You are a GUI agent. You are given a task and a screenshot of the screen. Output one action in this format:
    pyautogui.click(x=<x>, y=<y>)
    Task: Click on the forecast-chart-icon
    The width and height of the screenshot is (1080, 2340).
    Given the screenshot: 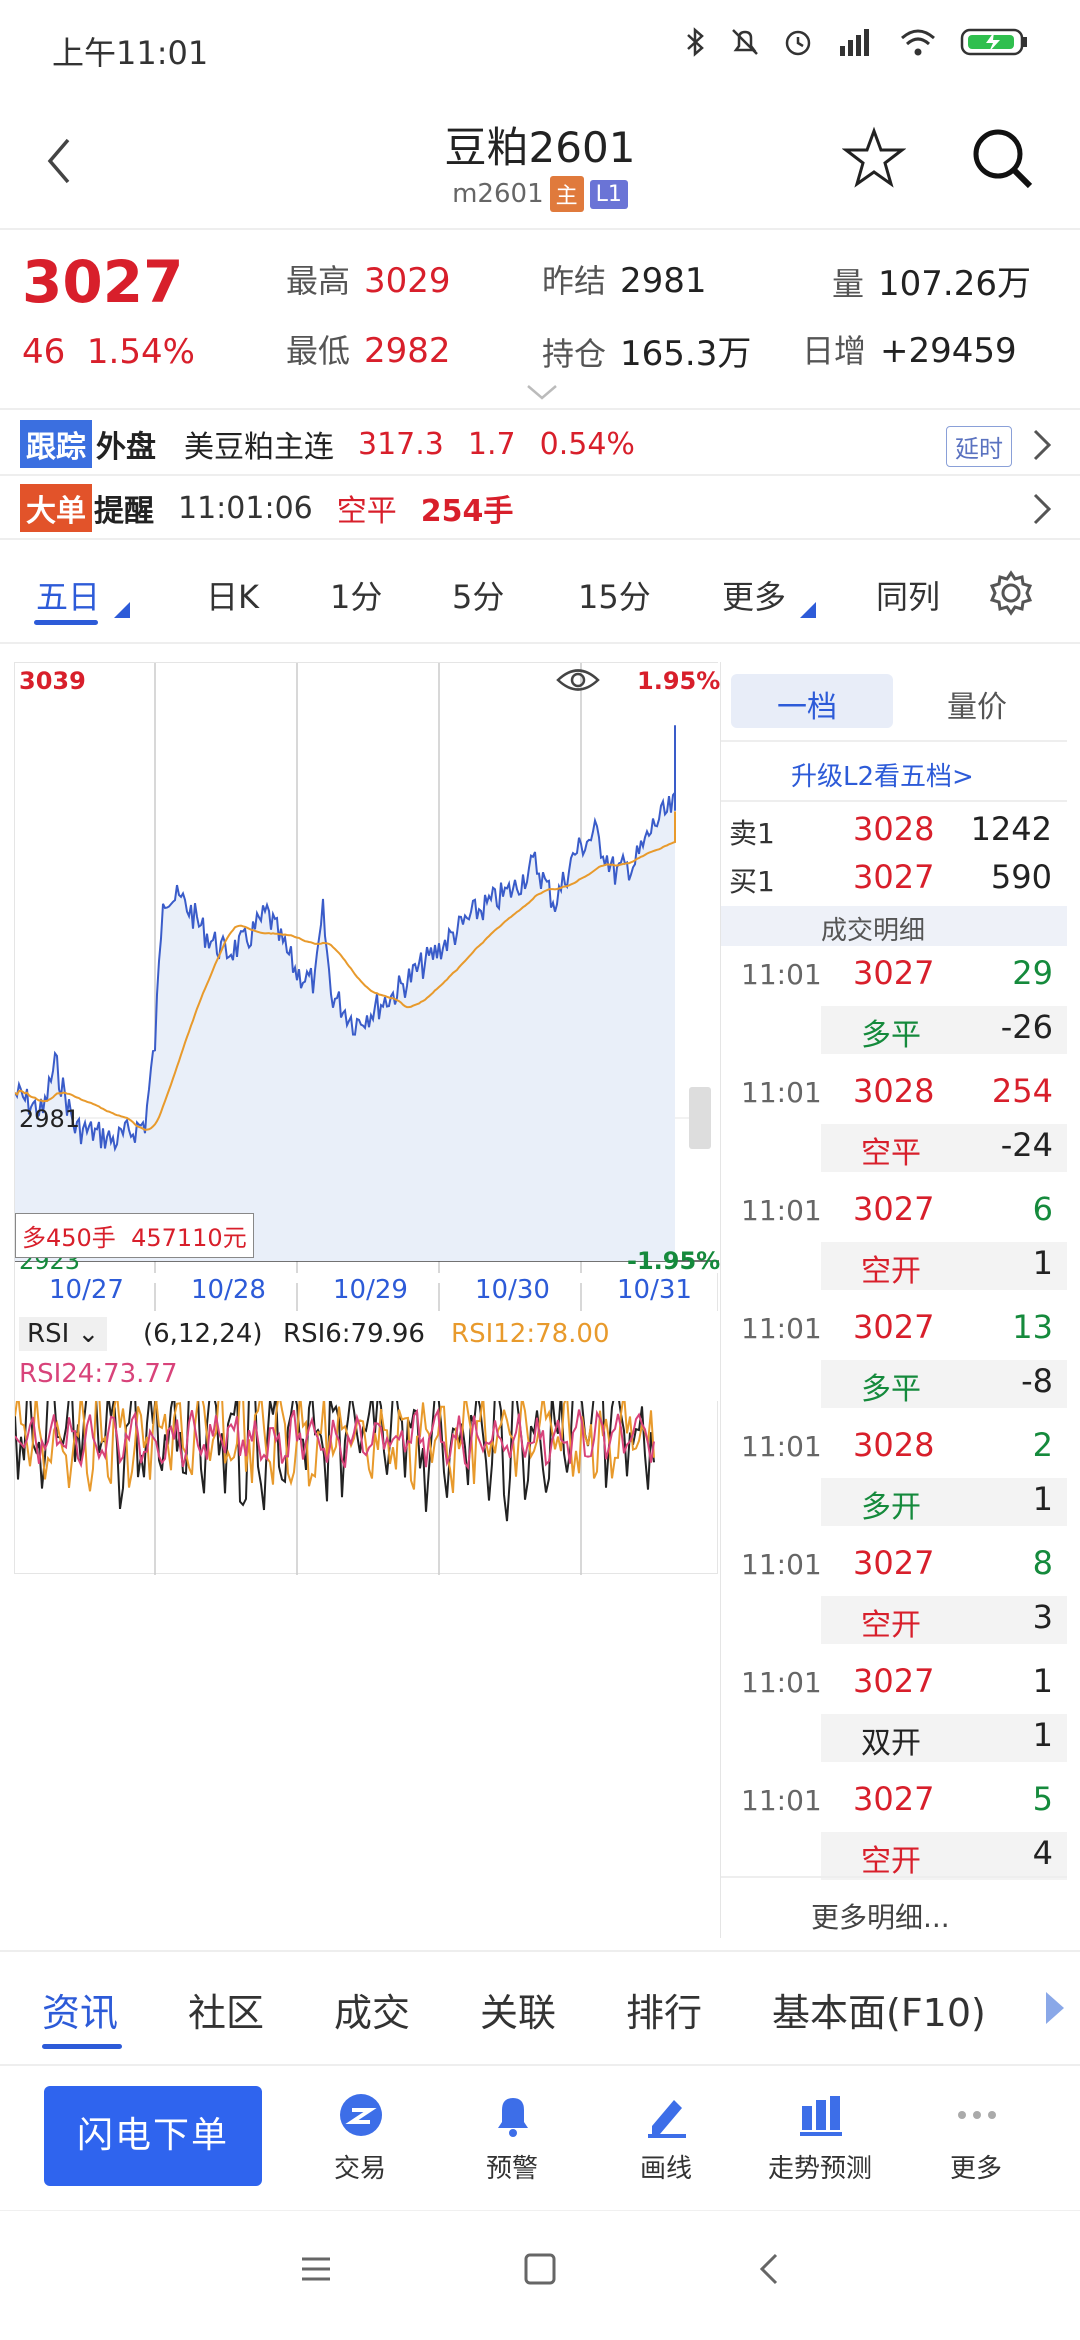 What is the action you would take?
    pyautogui.click(x=821, y=2116)
    